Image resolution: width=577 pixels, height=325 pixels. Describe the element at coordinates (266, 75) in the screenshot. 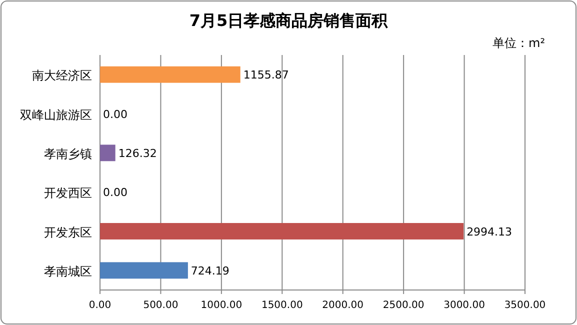

I see `data-label: 1155.87` at that location.